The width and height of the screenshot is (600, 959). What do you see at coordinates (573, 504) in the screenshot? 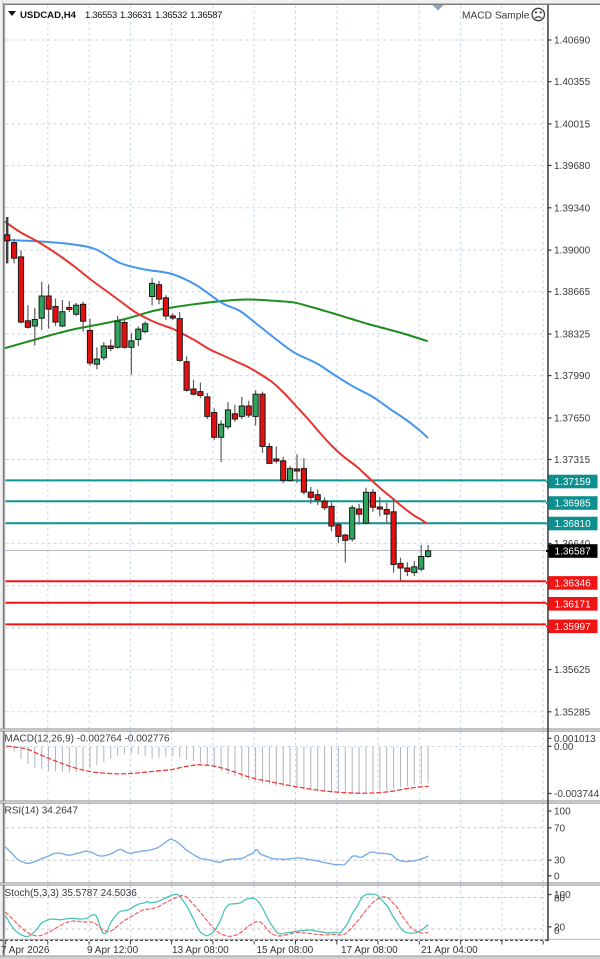
I see `svg-text: 1.36985` at bounding box center [573, 504].